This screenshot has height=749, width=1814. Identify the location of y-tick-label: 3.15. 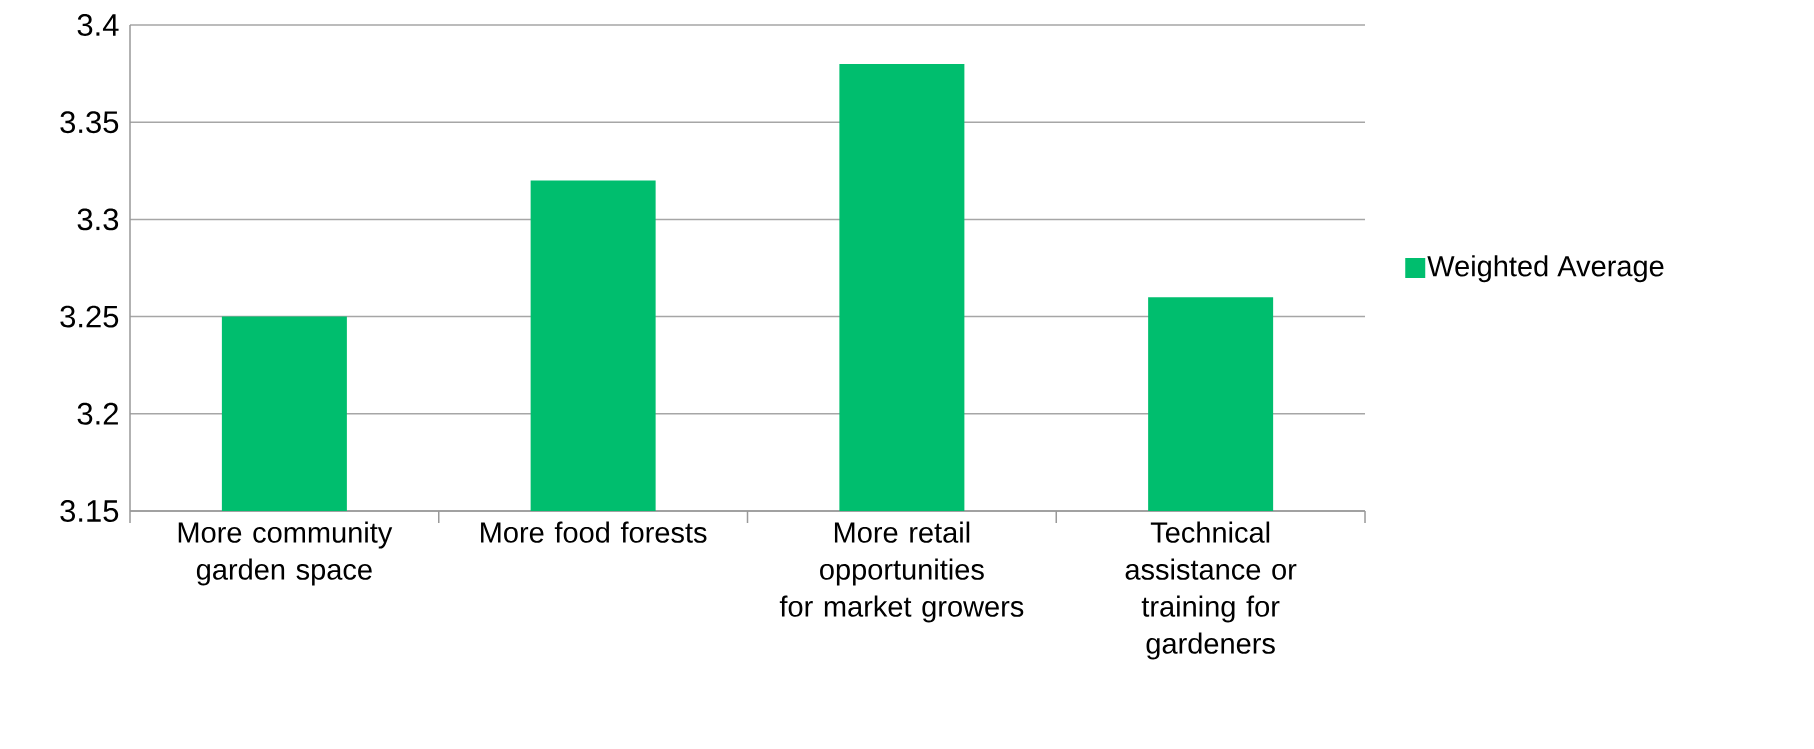
(89, 511).